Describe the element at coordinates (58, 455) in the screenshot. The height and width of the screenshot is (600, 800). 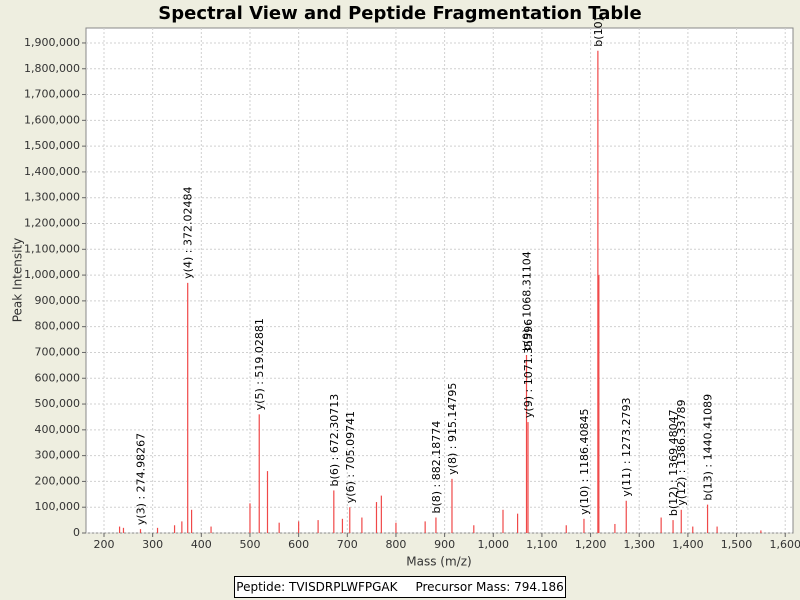
I see `y-tick-label: 300,000` at that location.